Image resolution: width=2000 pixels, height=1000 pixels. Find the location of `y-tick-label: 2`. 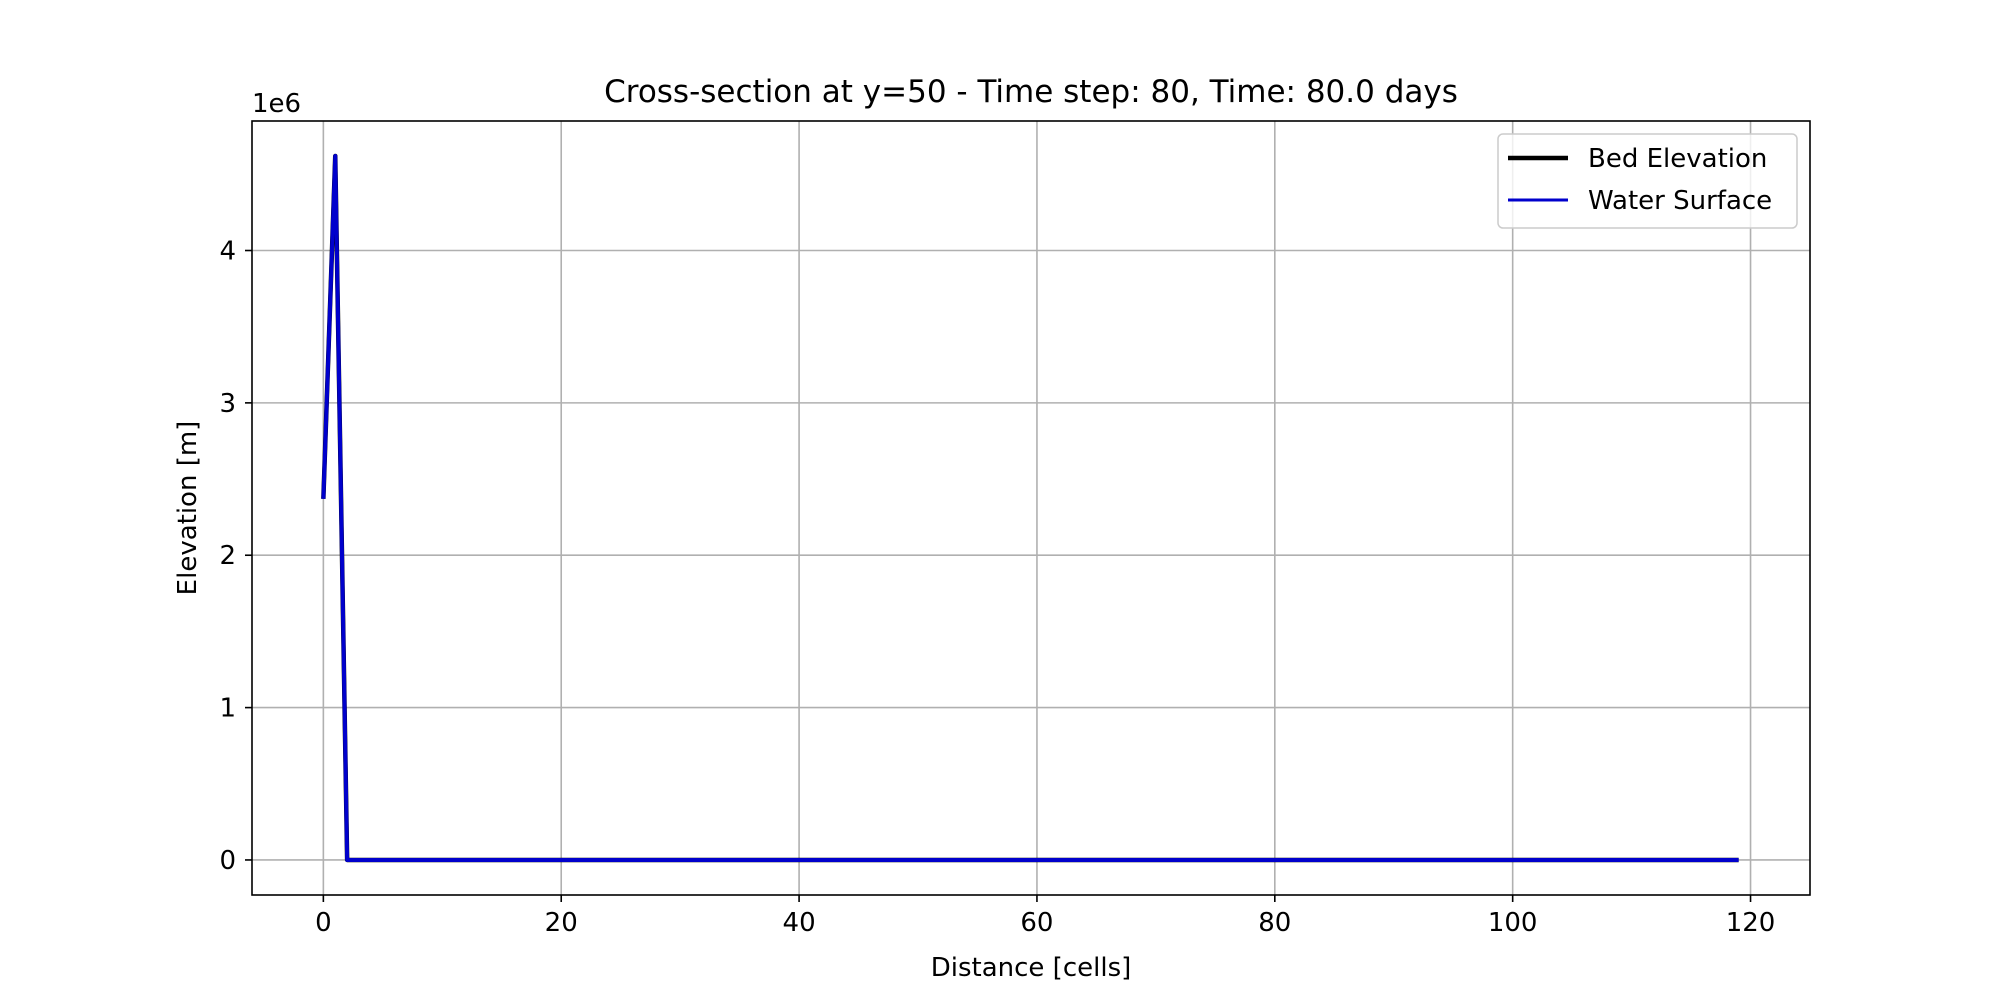

y-tick-label: 2 is located at coordinates (227, 556).